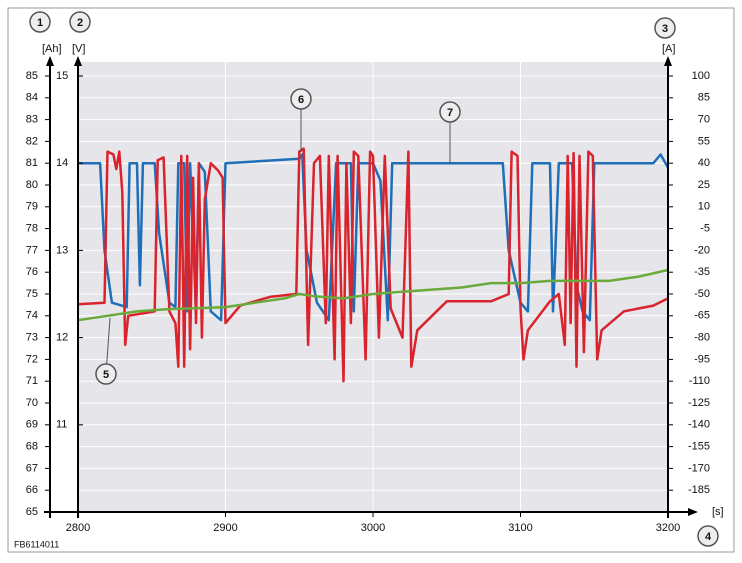 The width and height of the screenshot is (742, 563). What do you see at coordinates (373, 295) in the screenshot?
I see `series-line` at bounding box center [373, 295].